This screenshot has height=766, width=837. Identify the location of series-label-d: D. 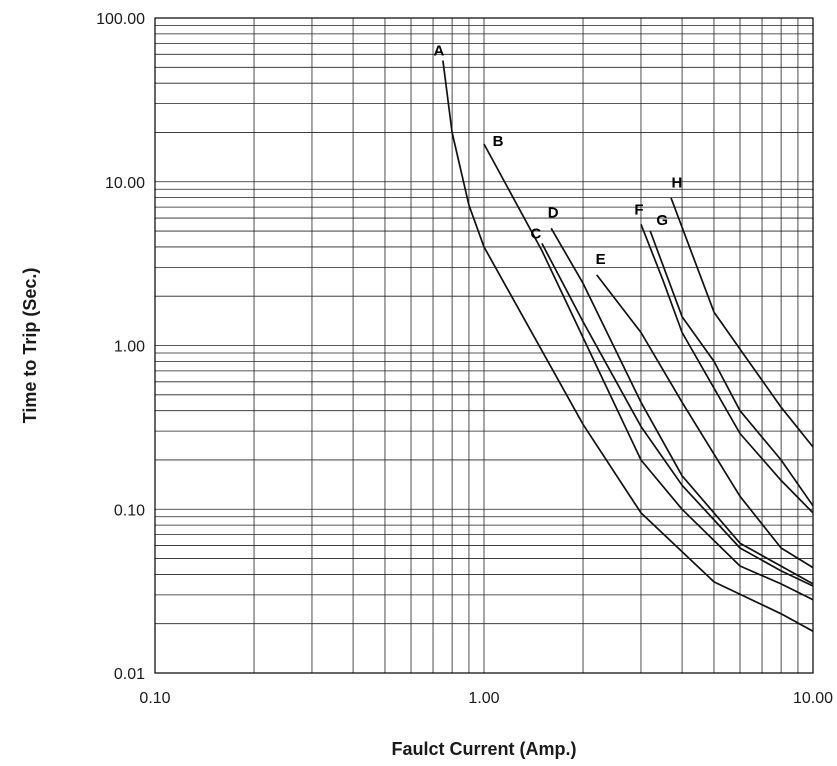
(553, 212).